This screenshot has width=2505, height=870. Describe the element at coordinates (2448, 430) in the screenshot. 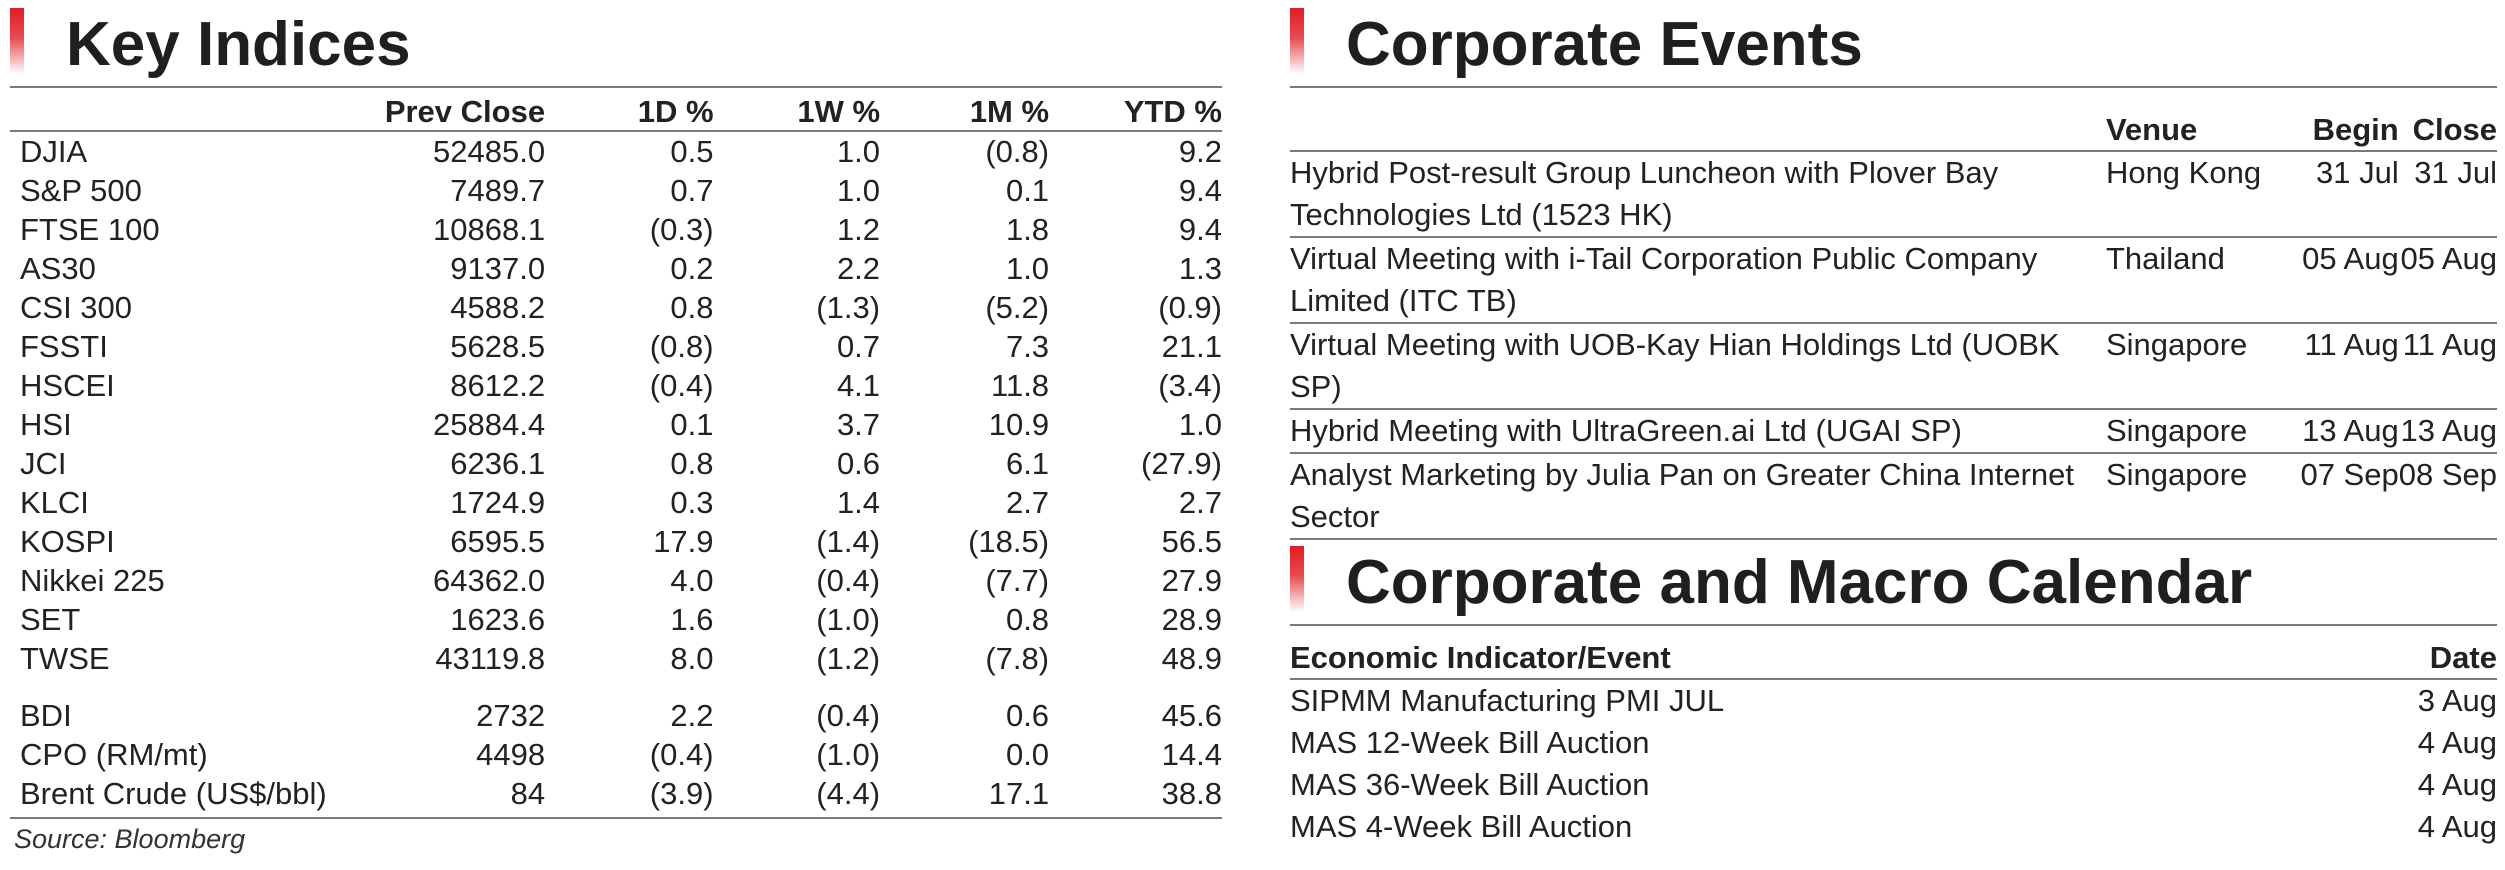

I see `event-close: 13 Aug` at that location.